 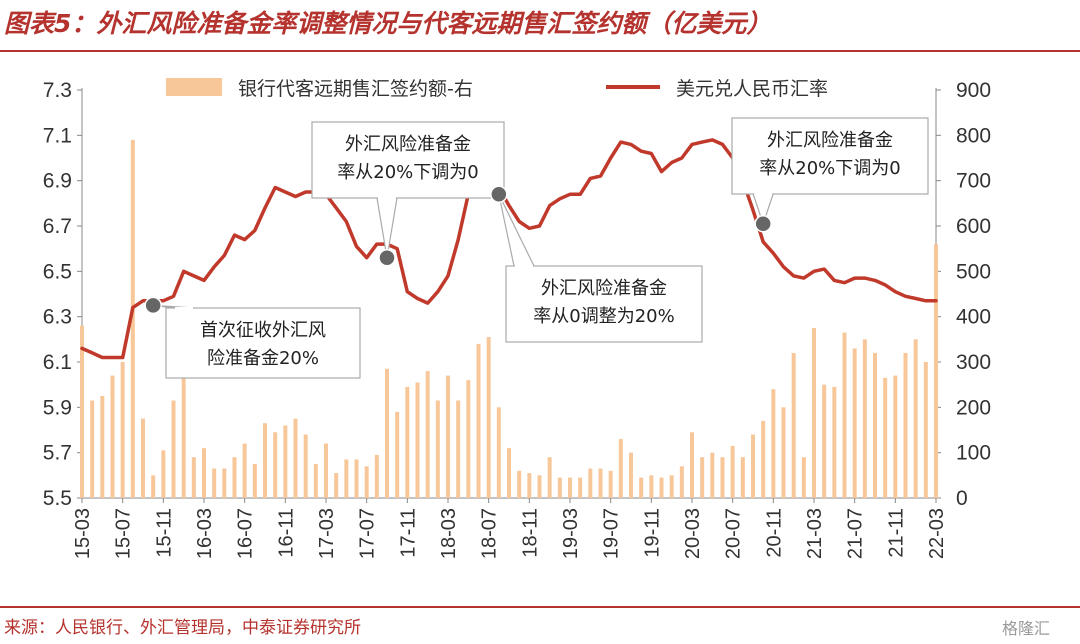 What do you see at coordinates (263, 330) in the screenshot?
I see `annotation-text: 首次征收外汇风` at bounding box center [263, 330].